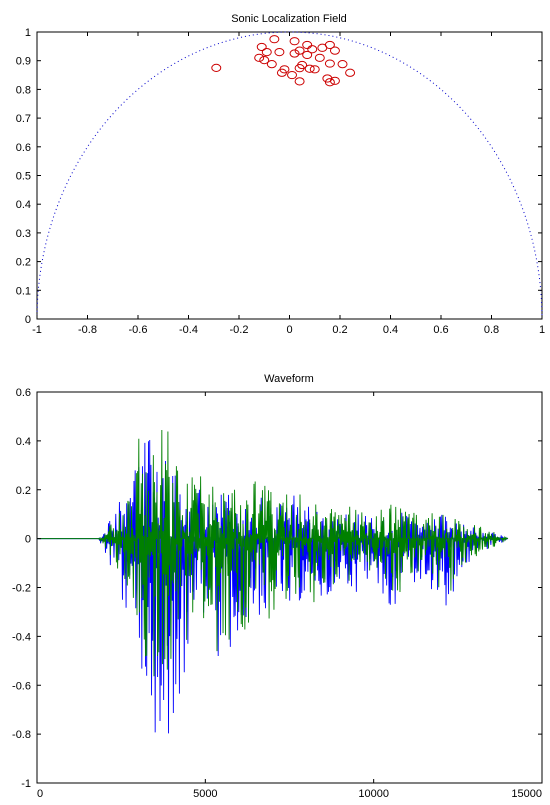 The image size is (550, 805). I want to click on y-tick-label: 0.5, so click(23, 177).